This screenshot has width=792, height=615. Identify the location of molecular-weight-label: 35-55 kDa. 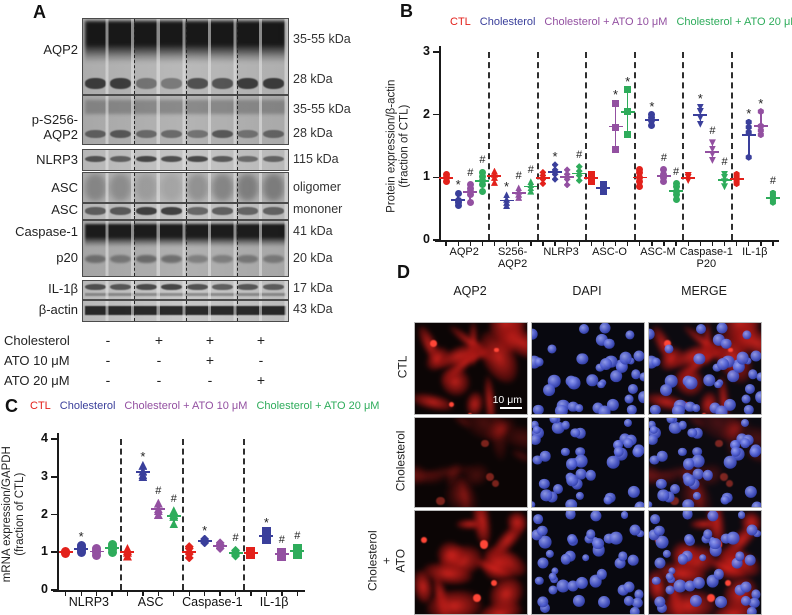
(322, 109).